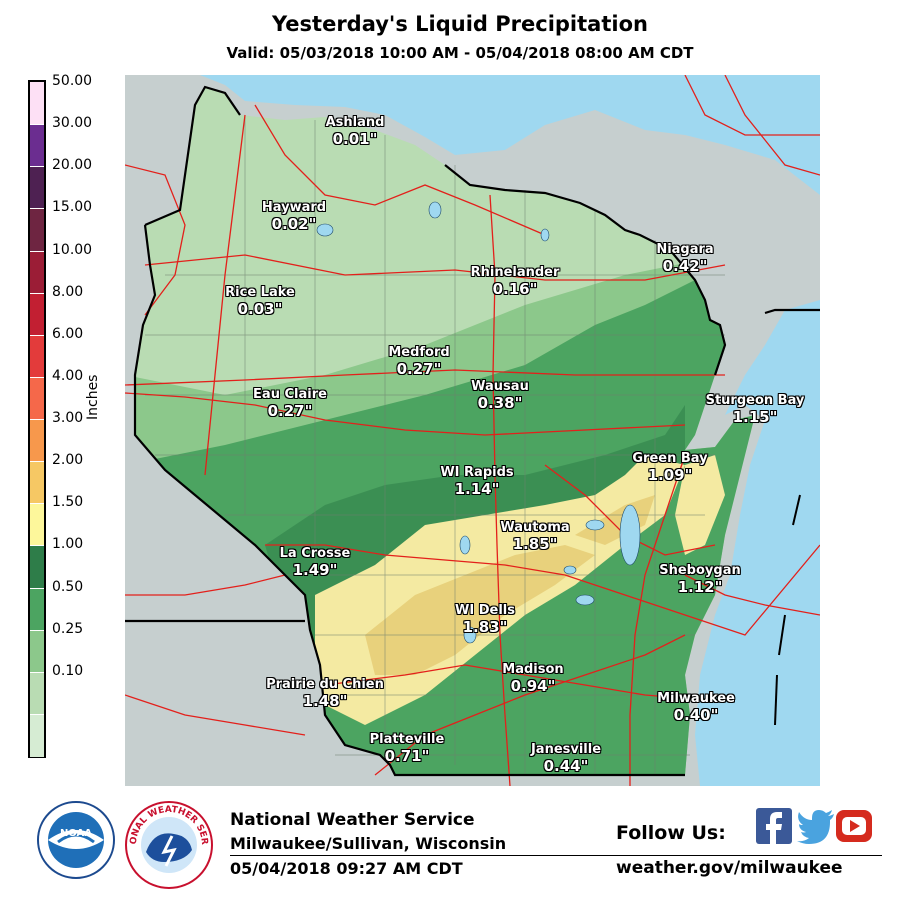  What do you see at coordinates (533, 669) in the screenshot?
I see `station-city: Madison` at bounding box center [533, 669].